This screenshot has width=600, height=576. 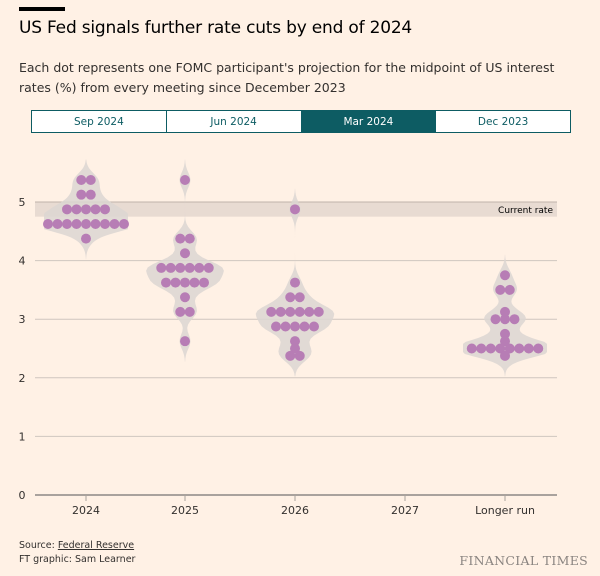 I want to click on source-link: Federal Reserve, so click(x=96, y=545).